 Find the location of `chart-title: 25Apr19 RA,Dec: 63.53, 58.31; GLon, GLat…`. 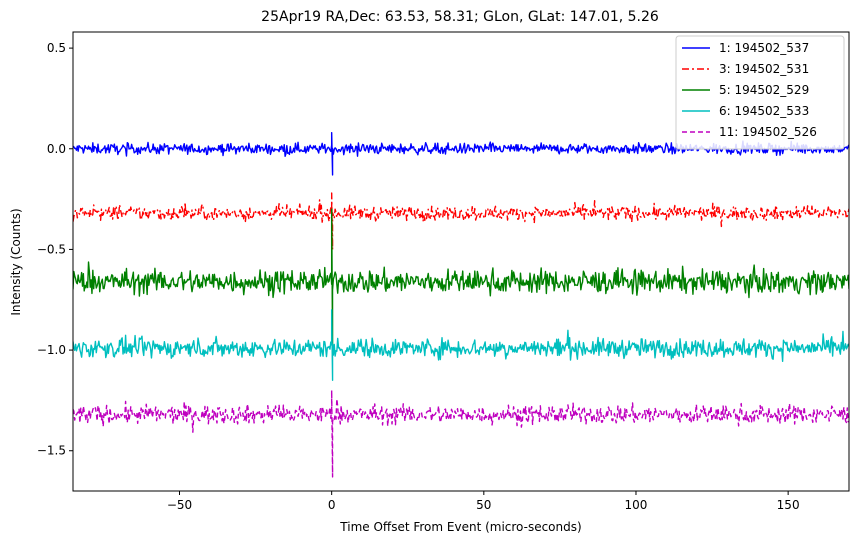

chart-title: 25Apr19 RA,Dec: 63.53, 58.31; GLon, GLat… is located at coordinates (460, 17).